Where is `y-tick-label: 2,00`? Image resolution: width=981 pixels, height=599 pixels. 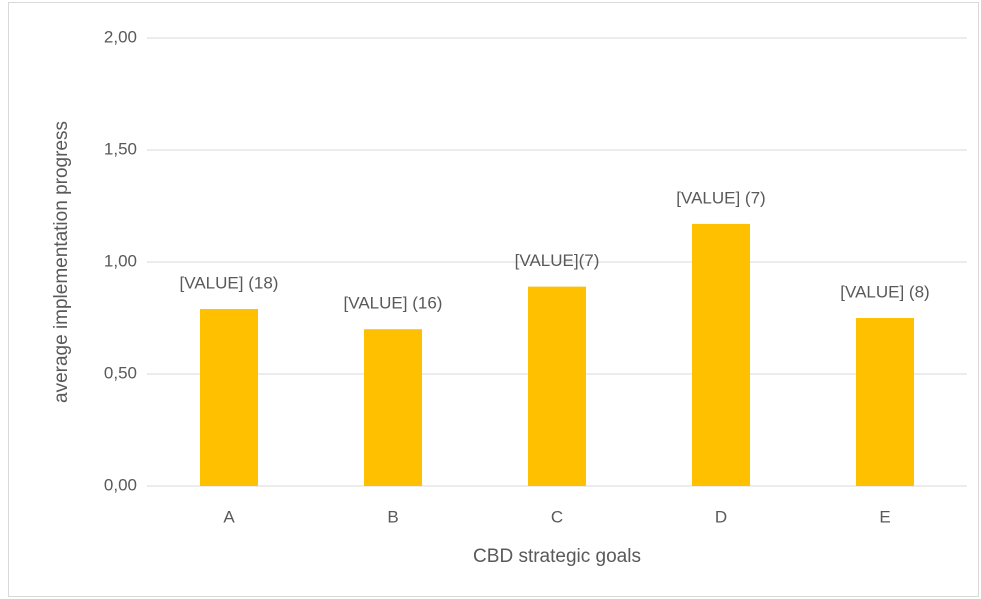 y-tick-label: 2,00 is located at coordinates (120, 36).